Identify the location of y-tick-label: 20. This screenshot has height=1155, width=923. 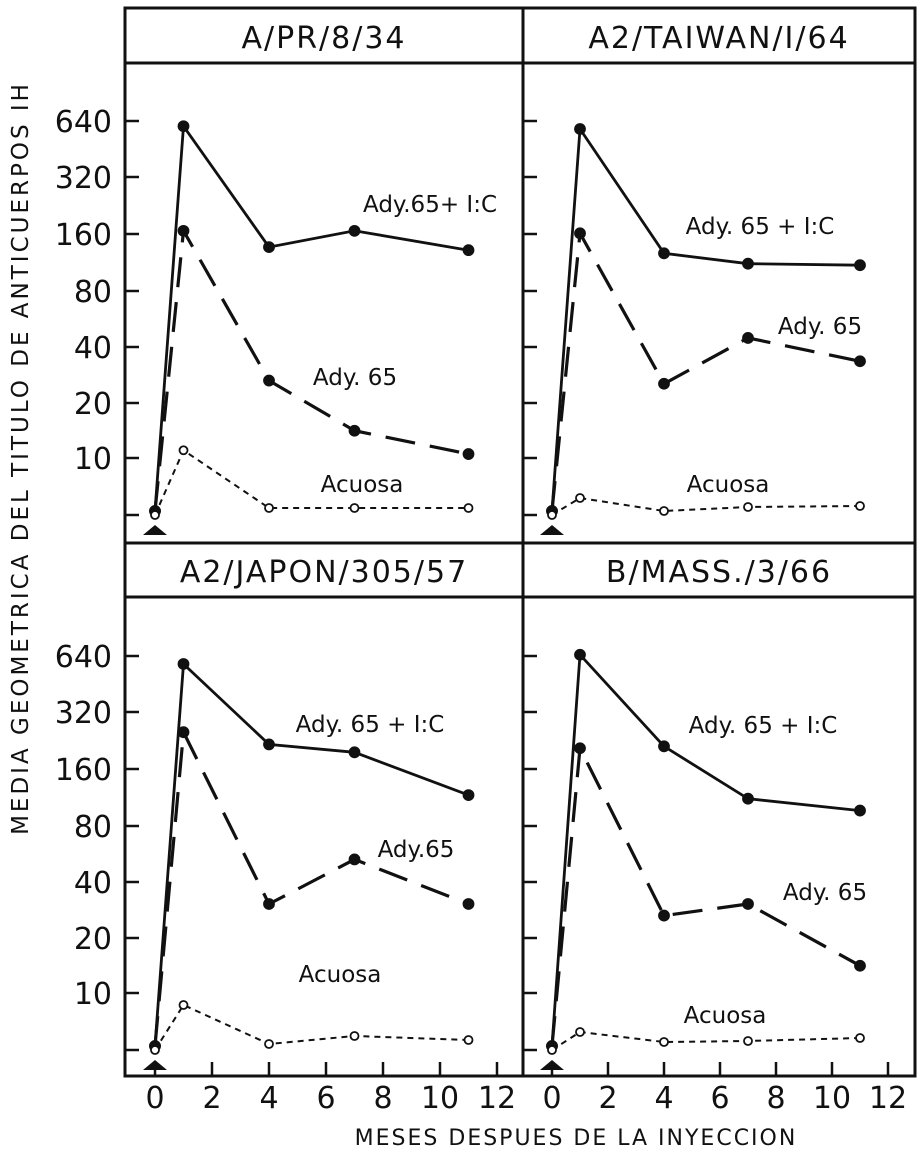
(93, 404).